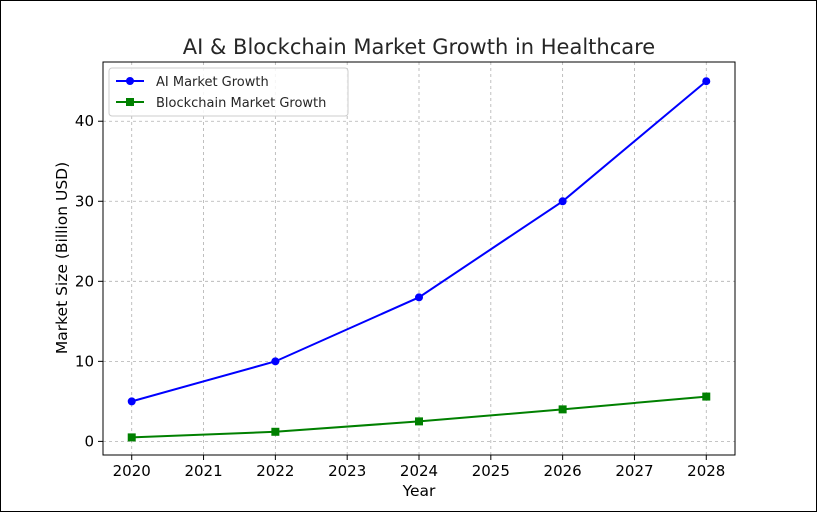 The height and width of the screenshot is (512, 817). Describe the element at coordinates (84, 121) in the screenshot. I see `y-tick-label: 40` at that location.